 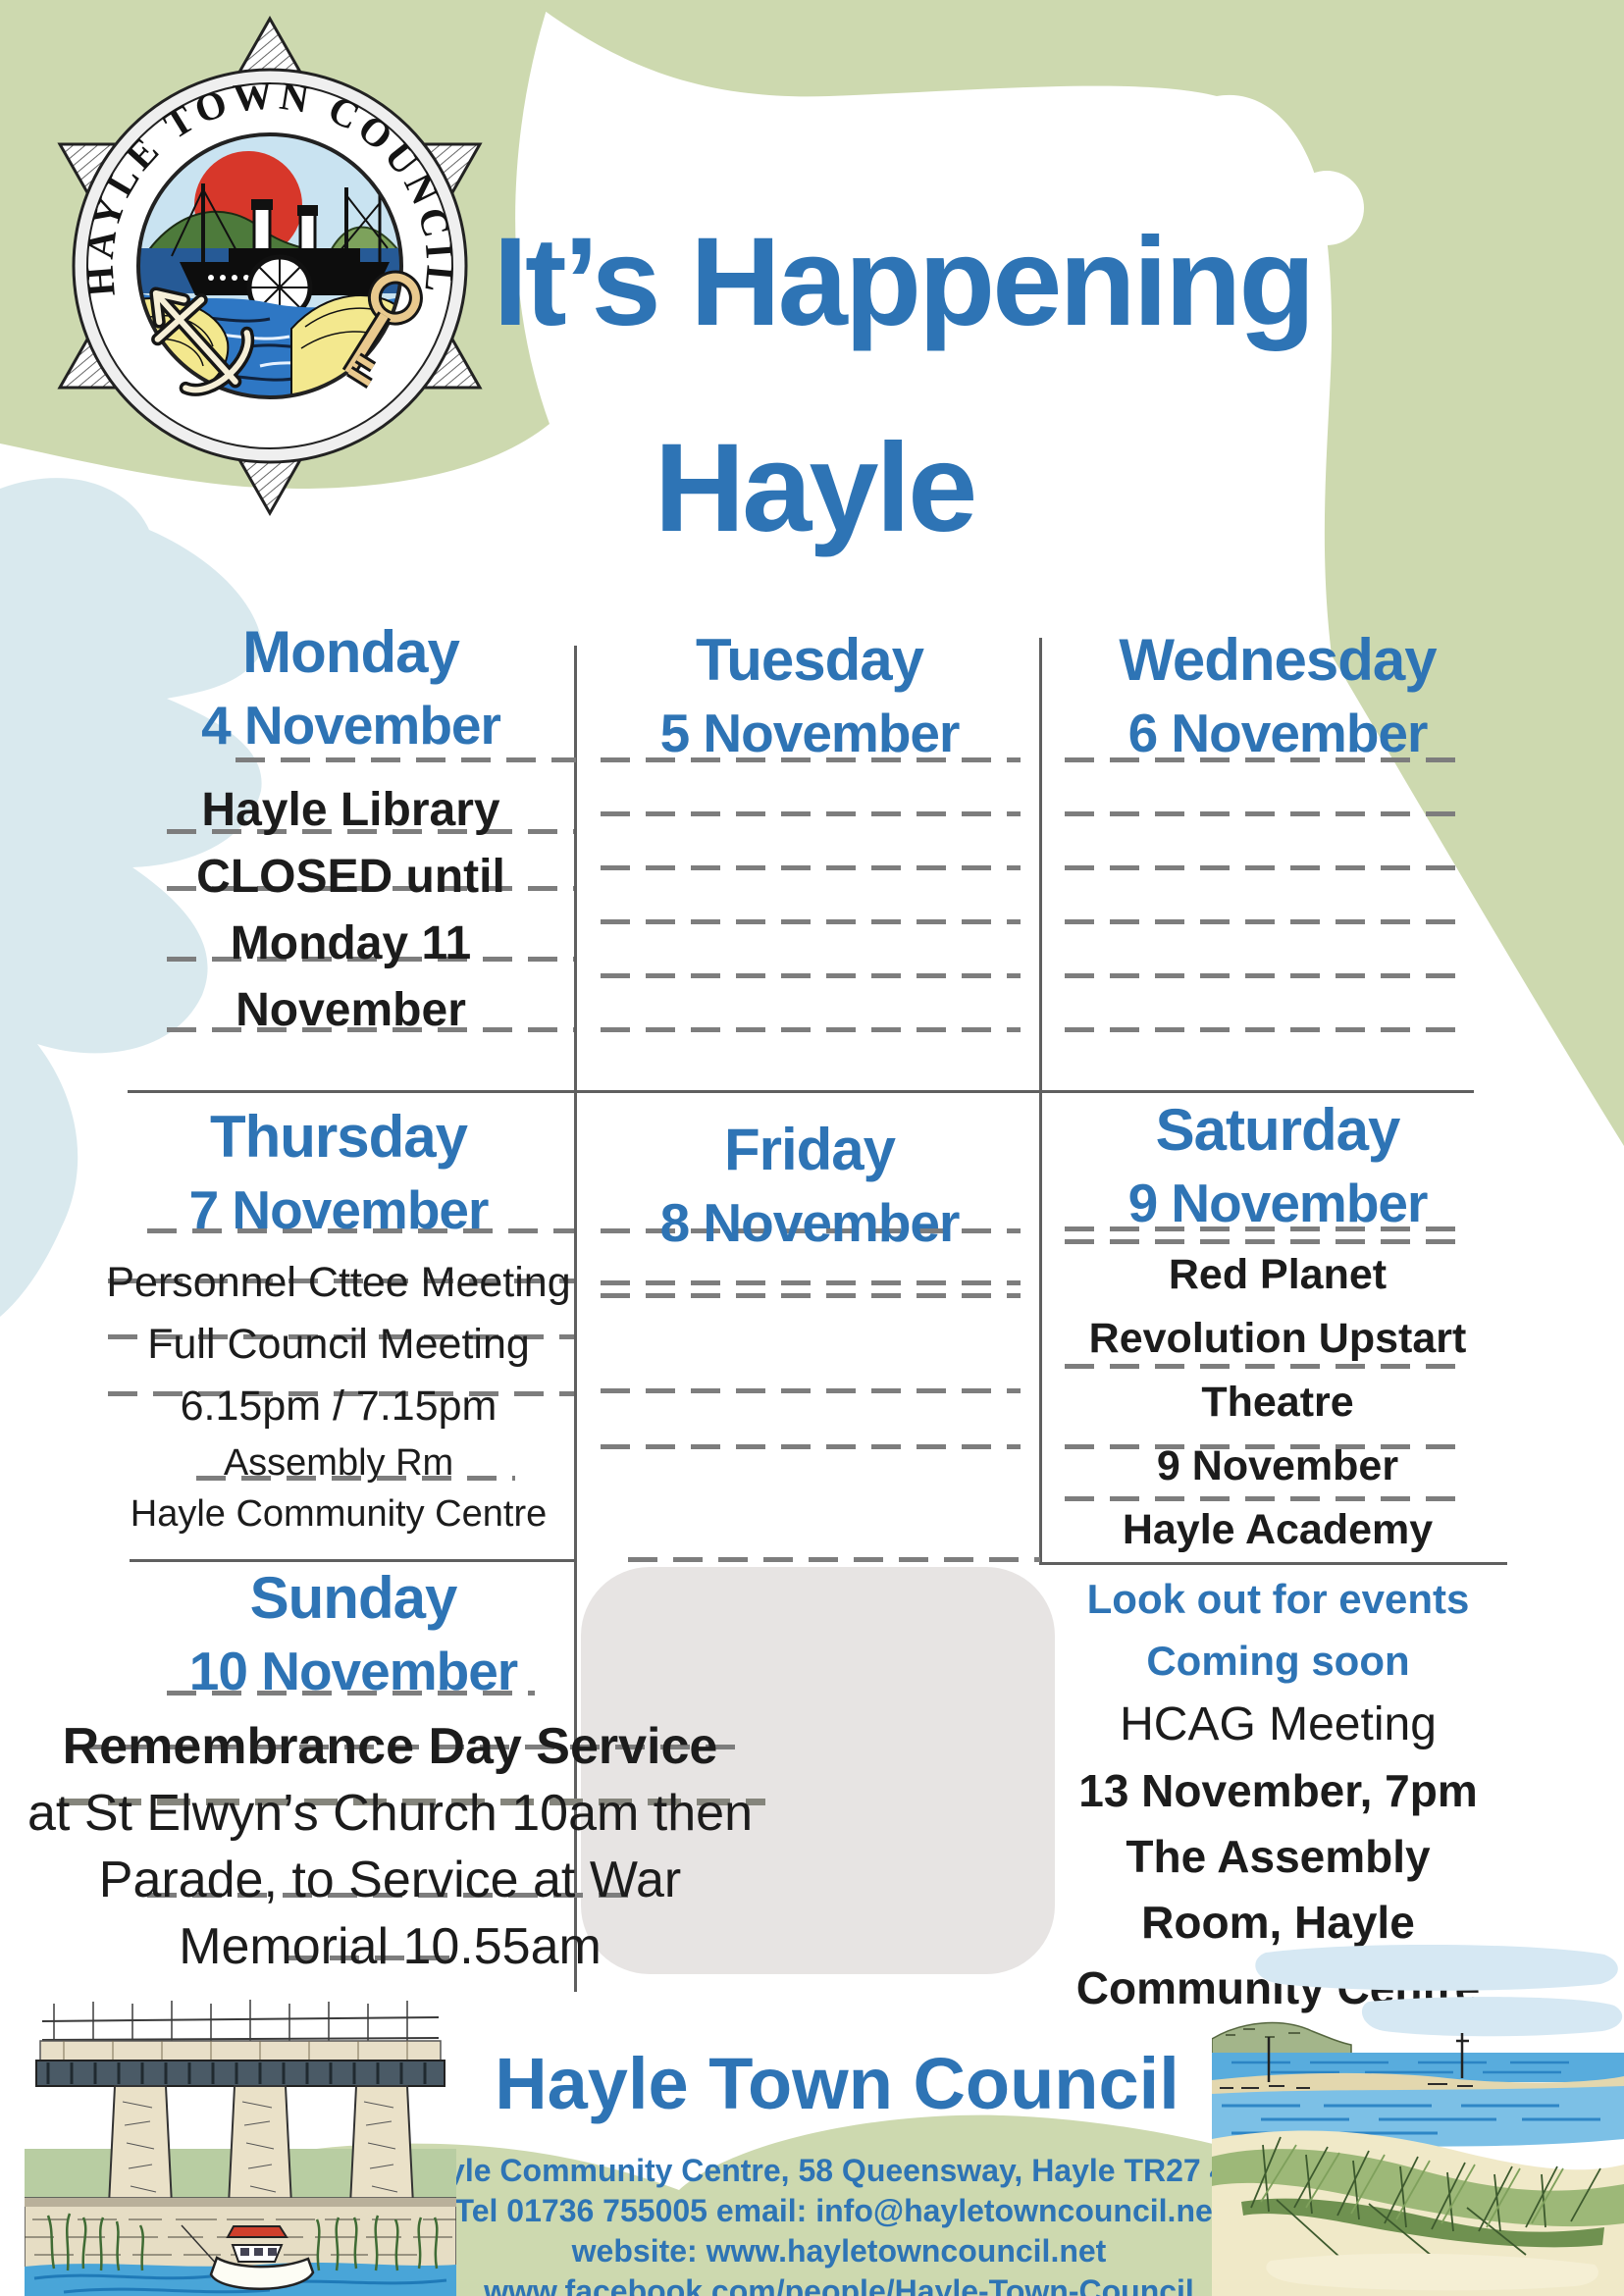 I want to click on cell-saturday-date: 9 November, so click(x=1278, y=1203).